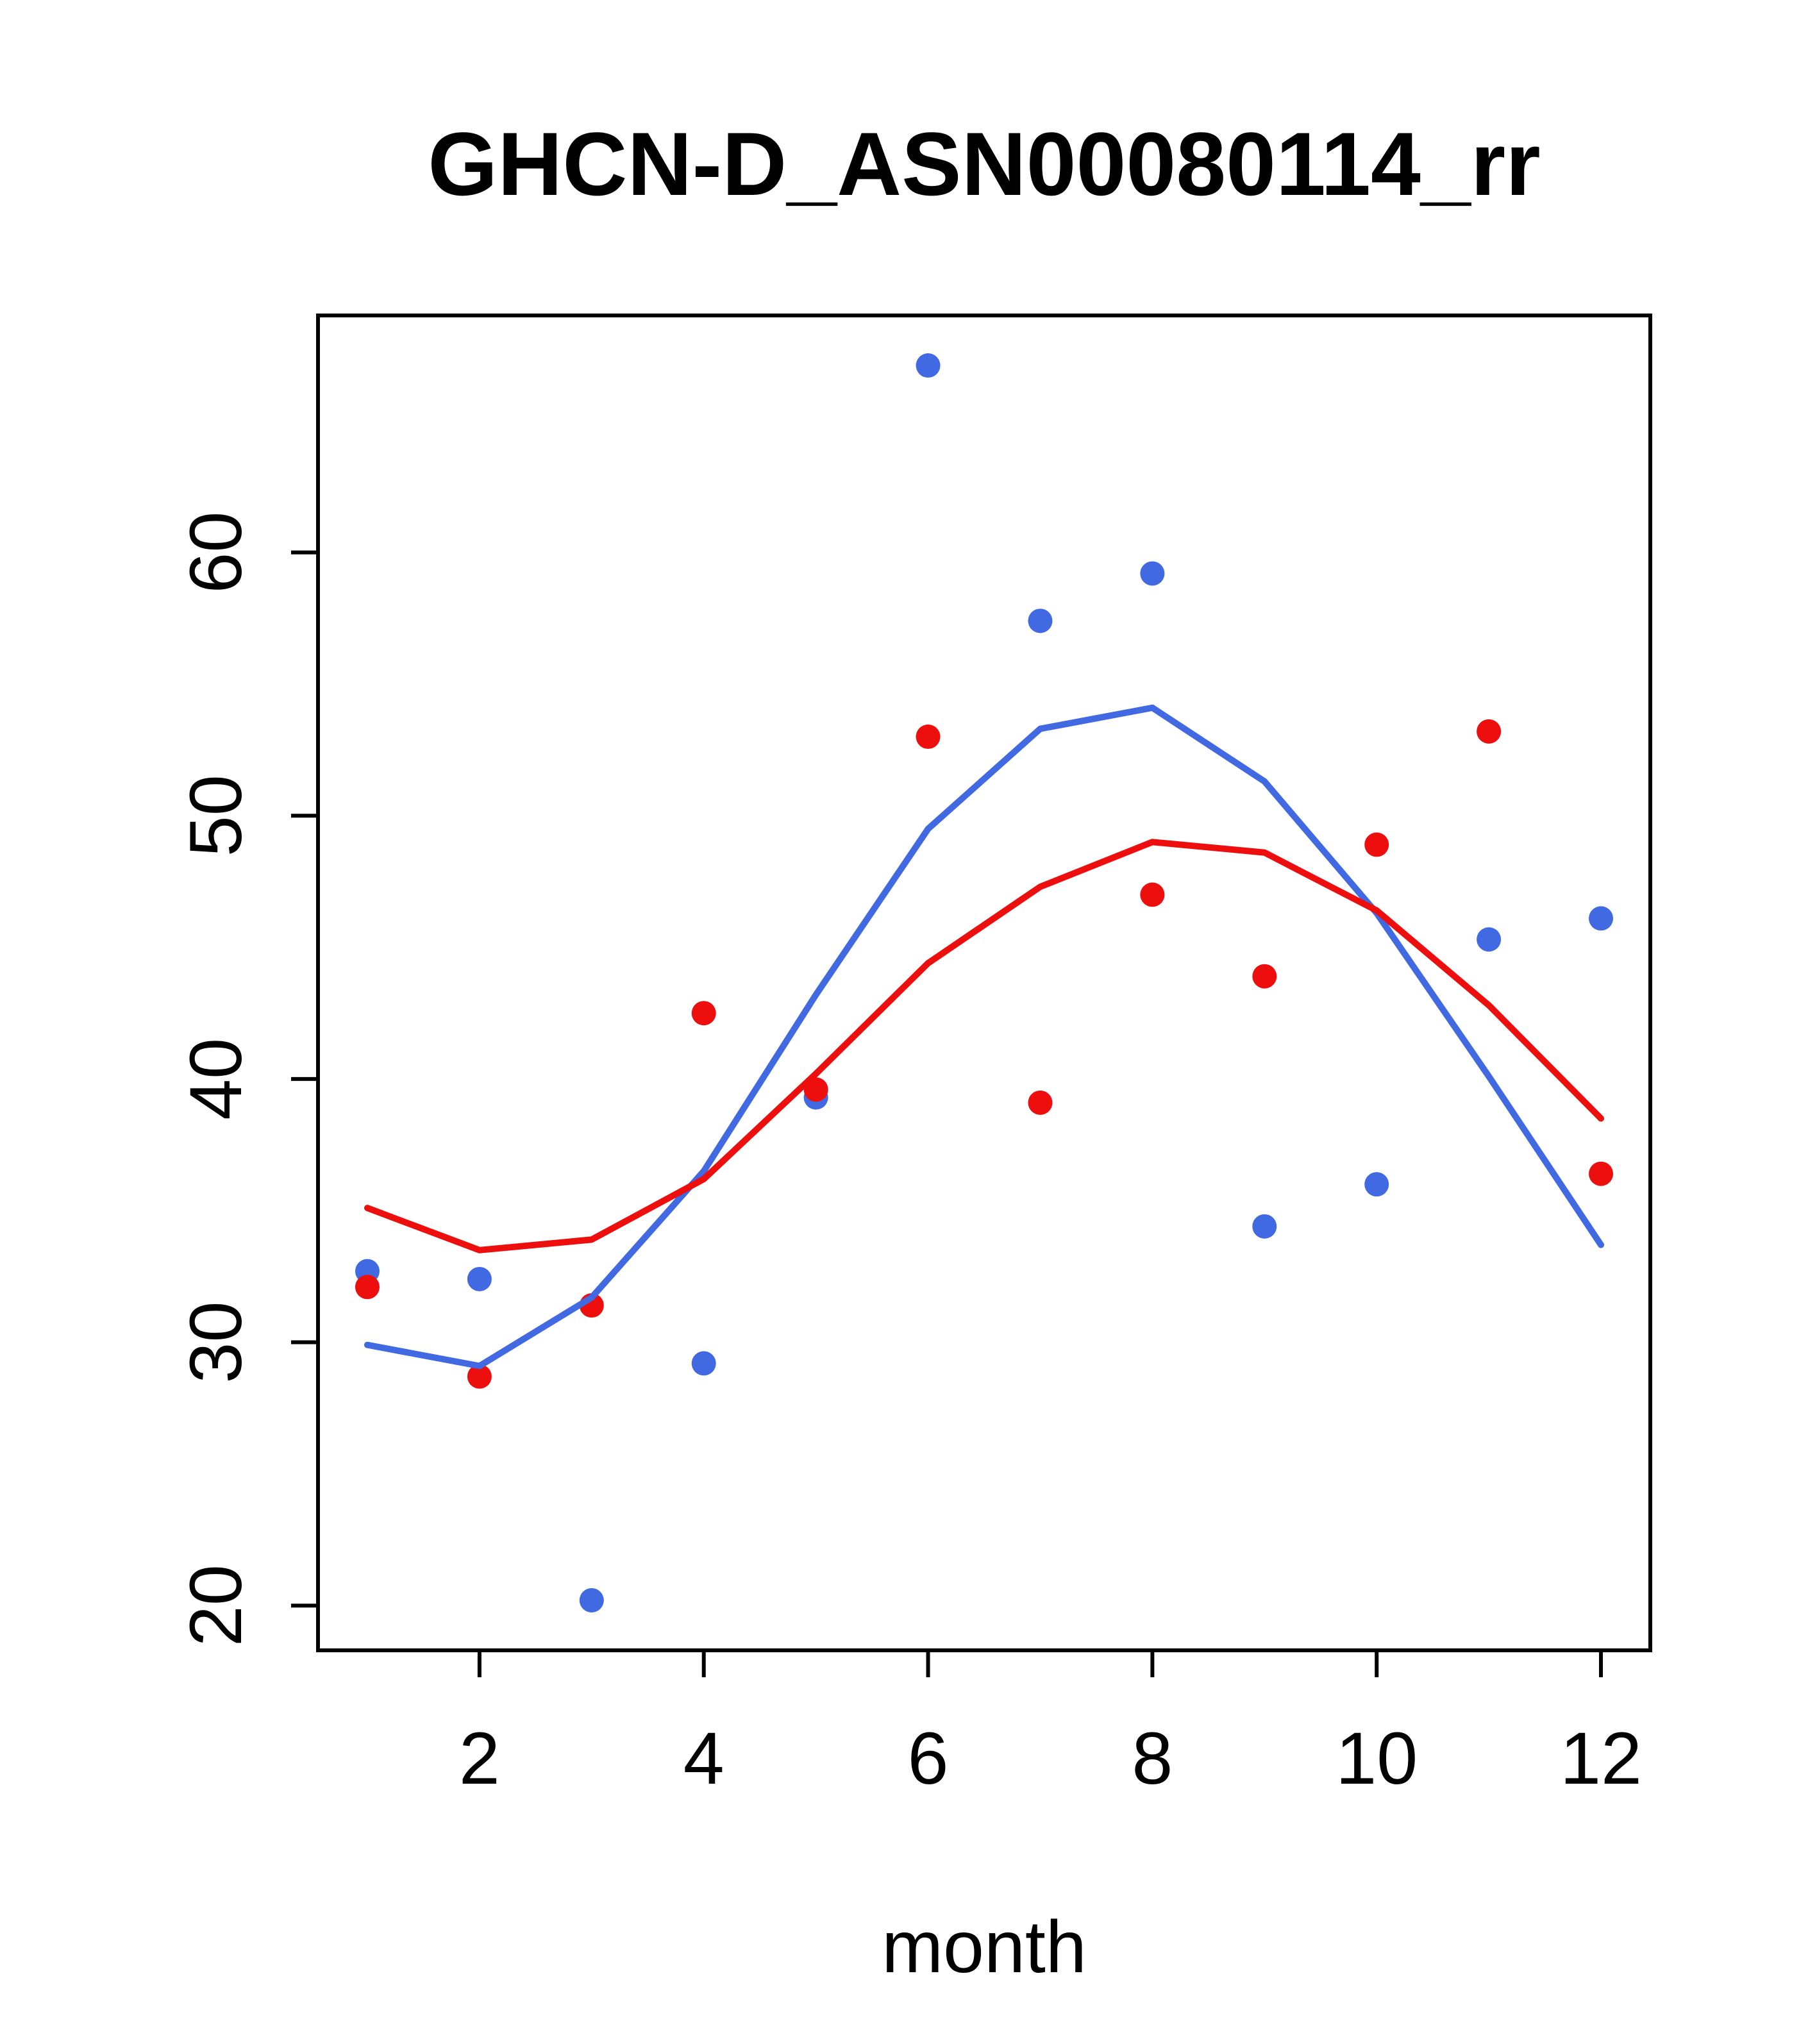 The width and height of the screenshot is (1817, 2044). I want to click on y-tick-label: 60, so click(216, 553).